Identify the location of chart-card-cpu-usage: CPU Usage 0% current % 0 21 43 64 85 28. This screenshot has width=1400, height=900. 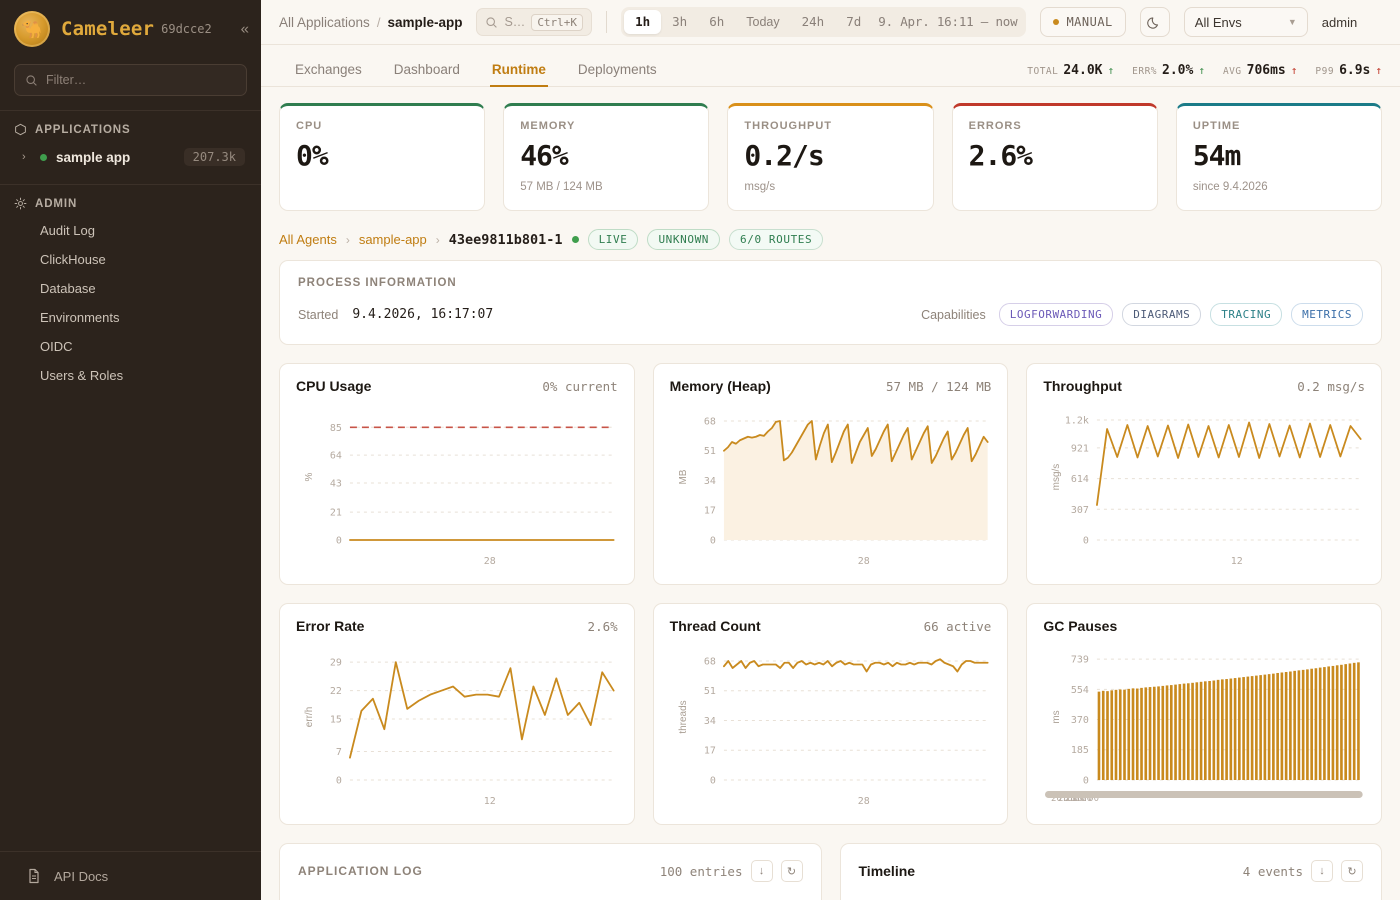
(457, 474).